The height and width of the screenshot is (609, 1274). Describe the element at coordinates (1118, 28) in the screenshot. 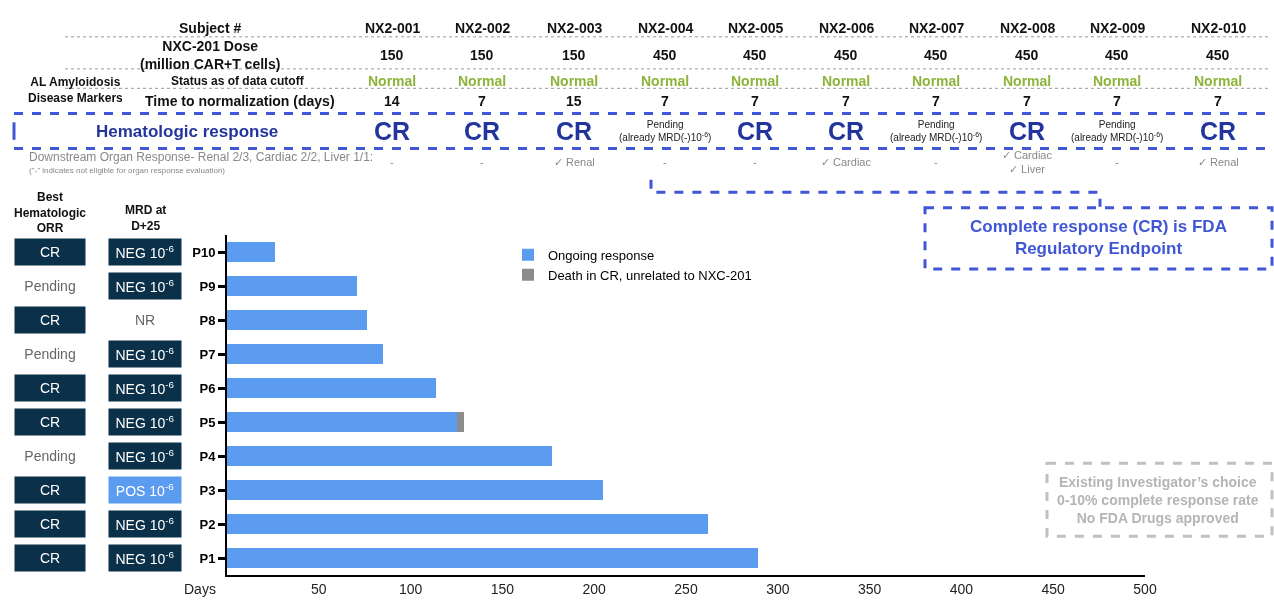

I see `text: NX2-009` at that location.